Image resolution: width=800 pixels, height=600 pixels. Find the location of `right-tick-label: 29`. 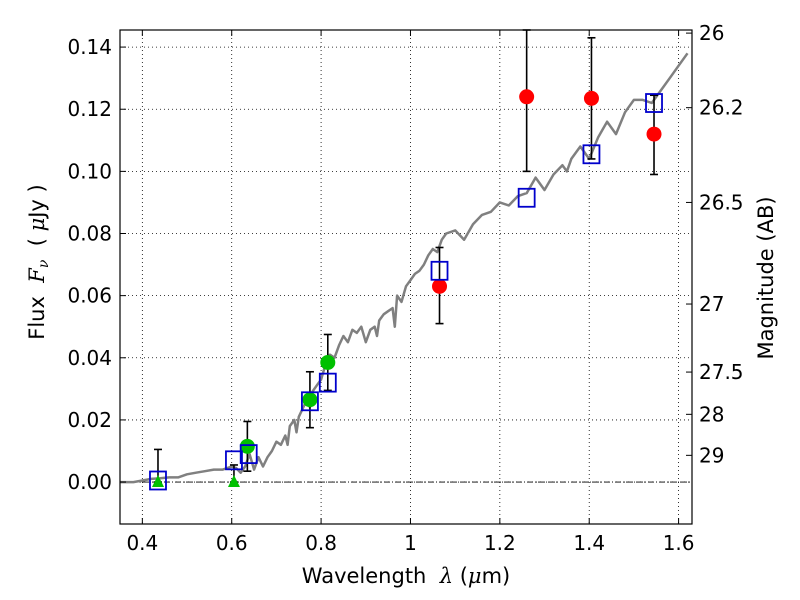

right-tick-label: 29 is located at coordinates (711, 455).